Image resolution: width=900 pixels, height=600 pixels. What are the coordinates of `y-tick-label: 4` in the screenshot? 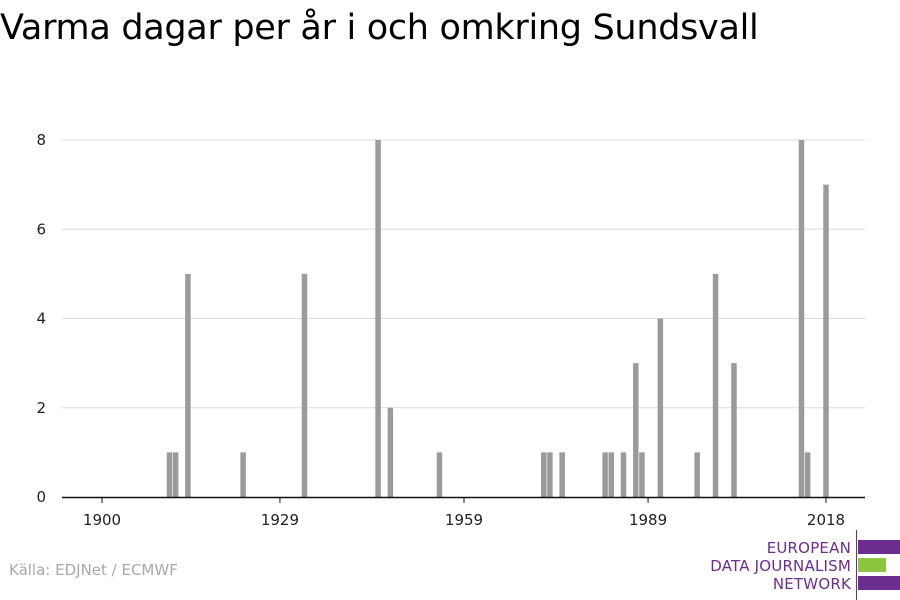 It's located at (41, 319).